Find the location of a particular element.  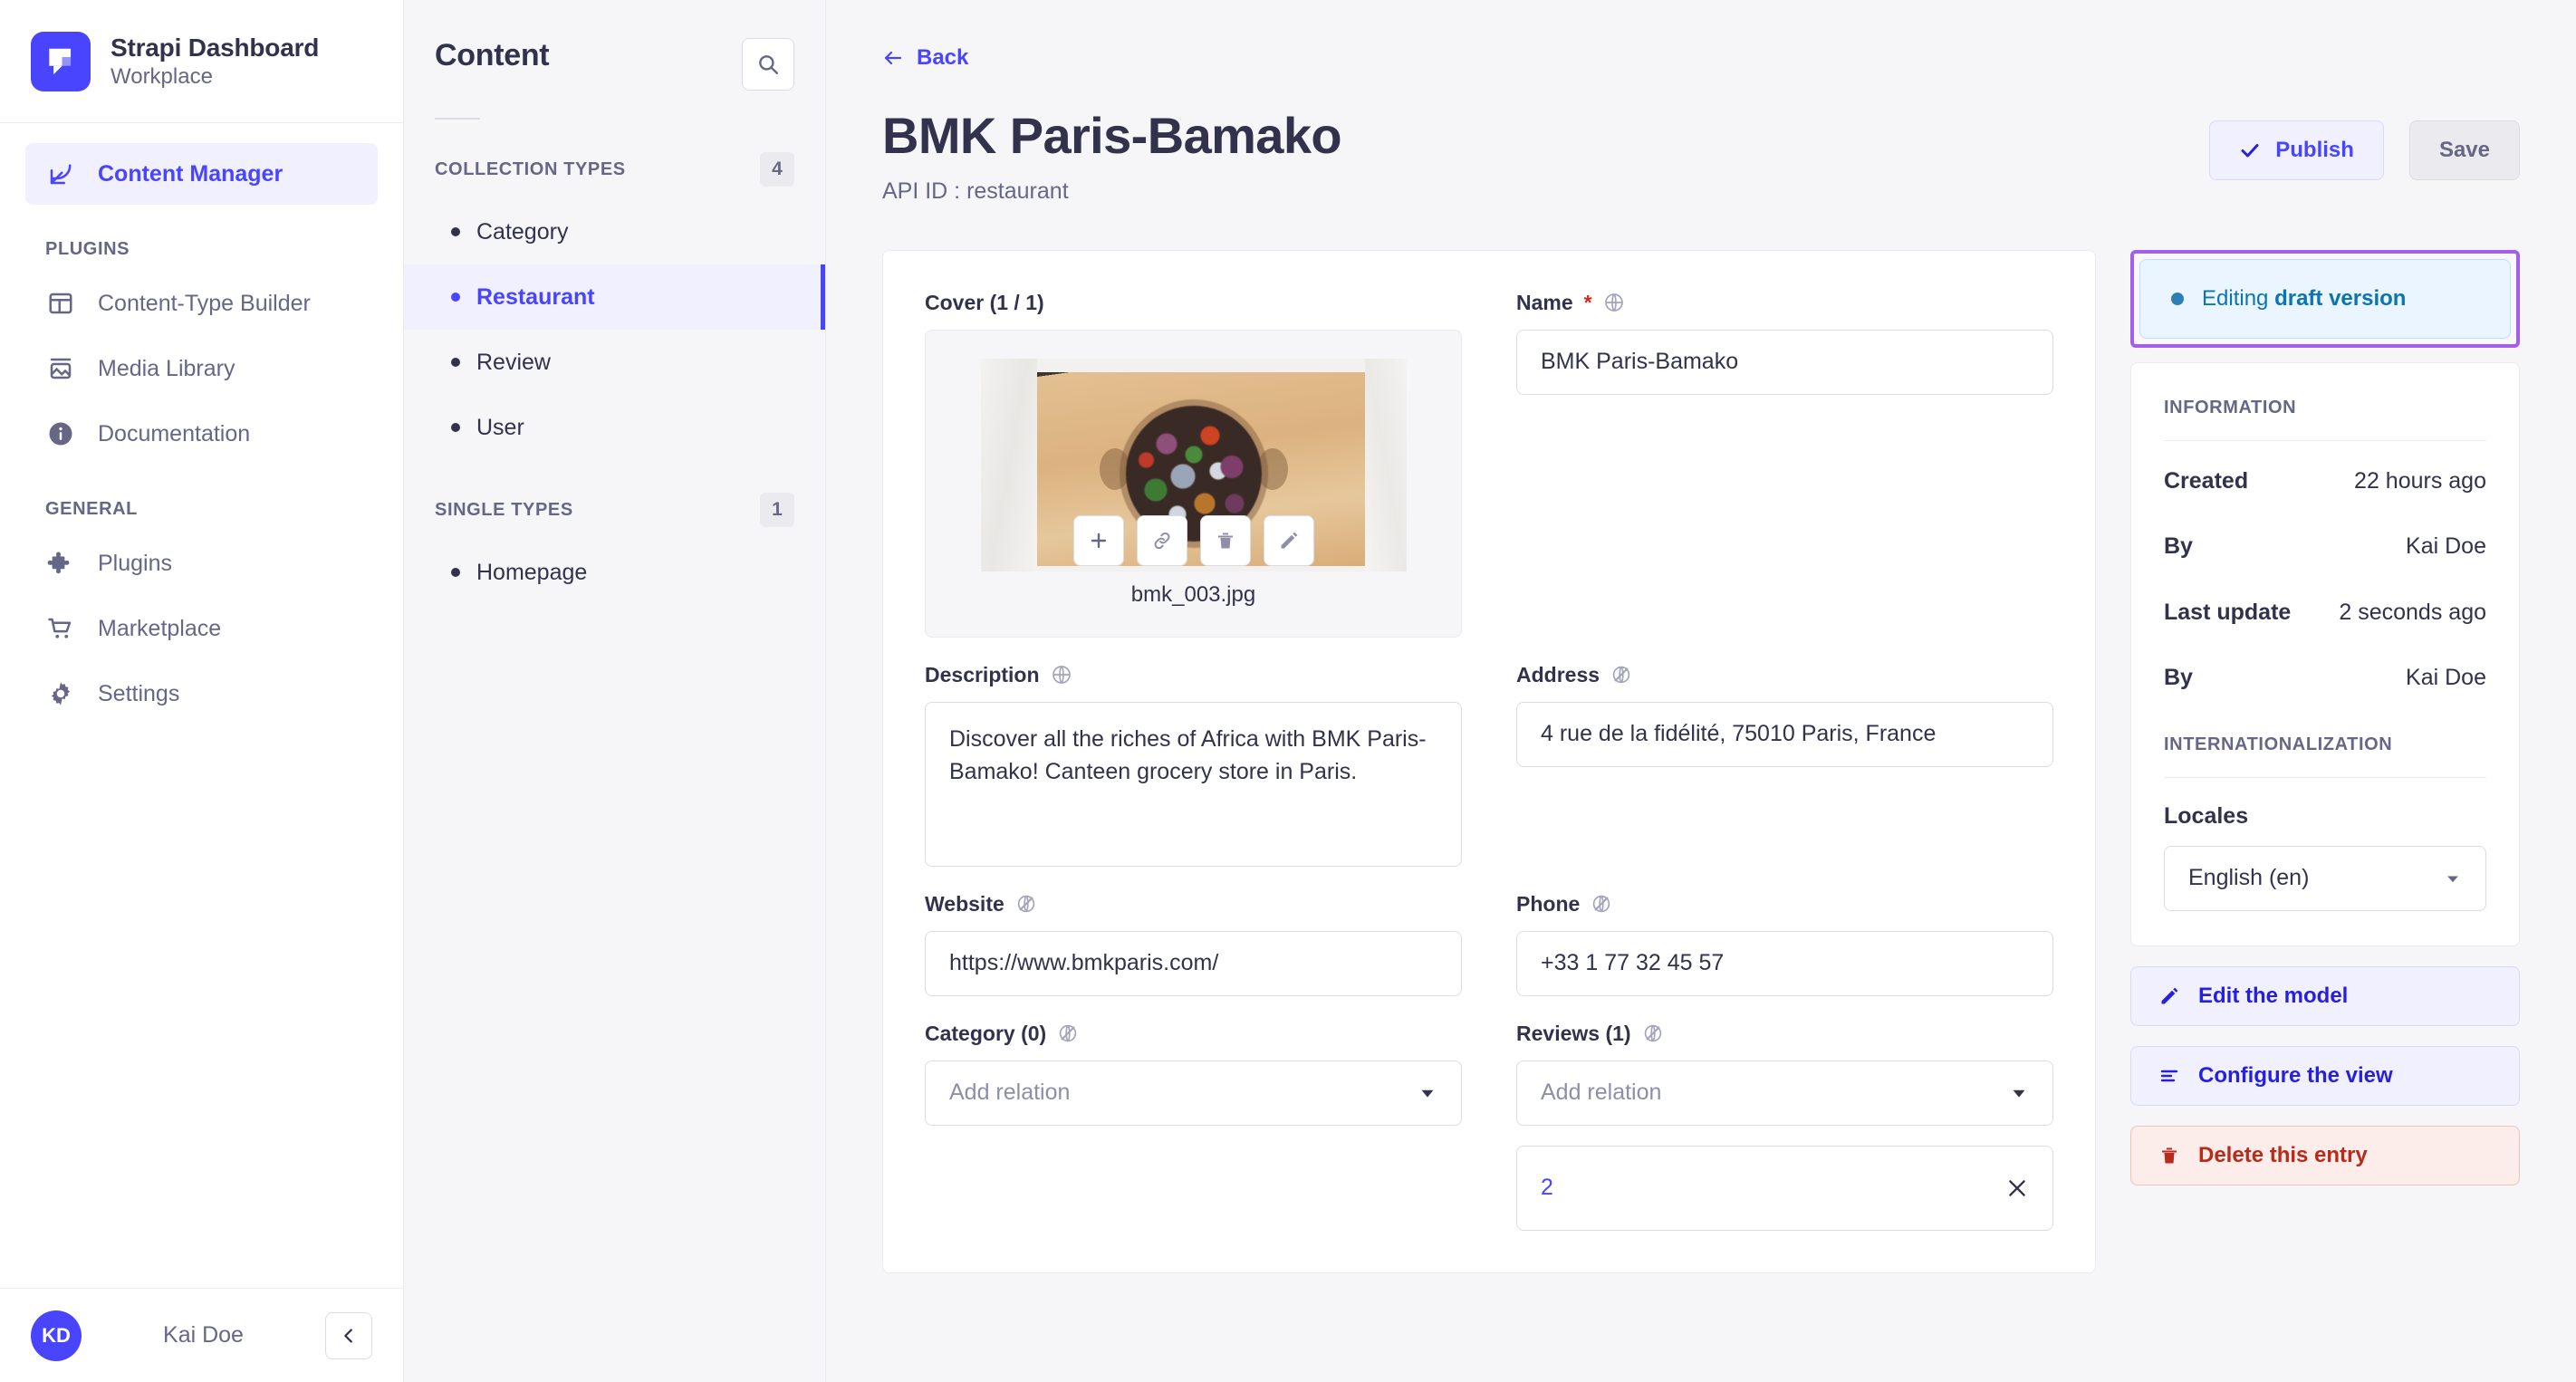

sidebar-item-marketplace: Marketplace is located at coordinates (201, 628).